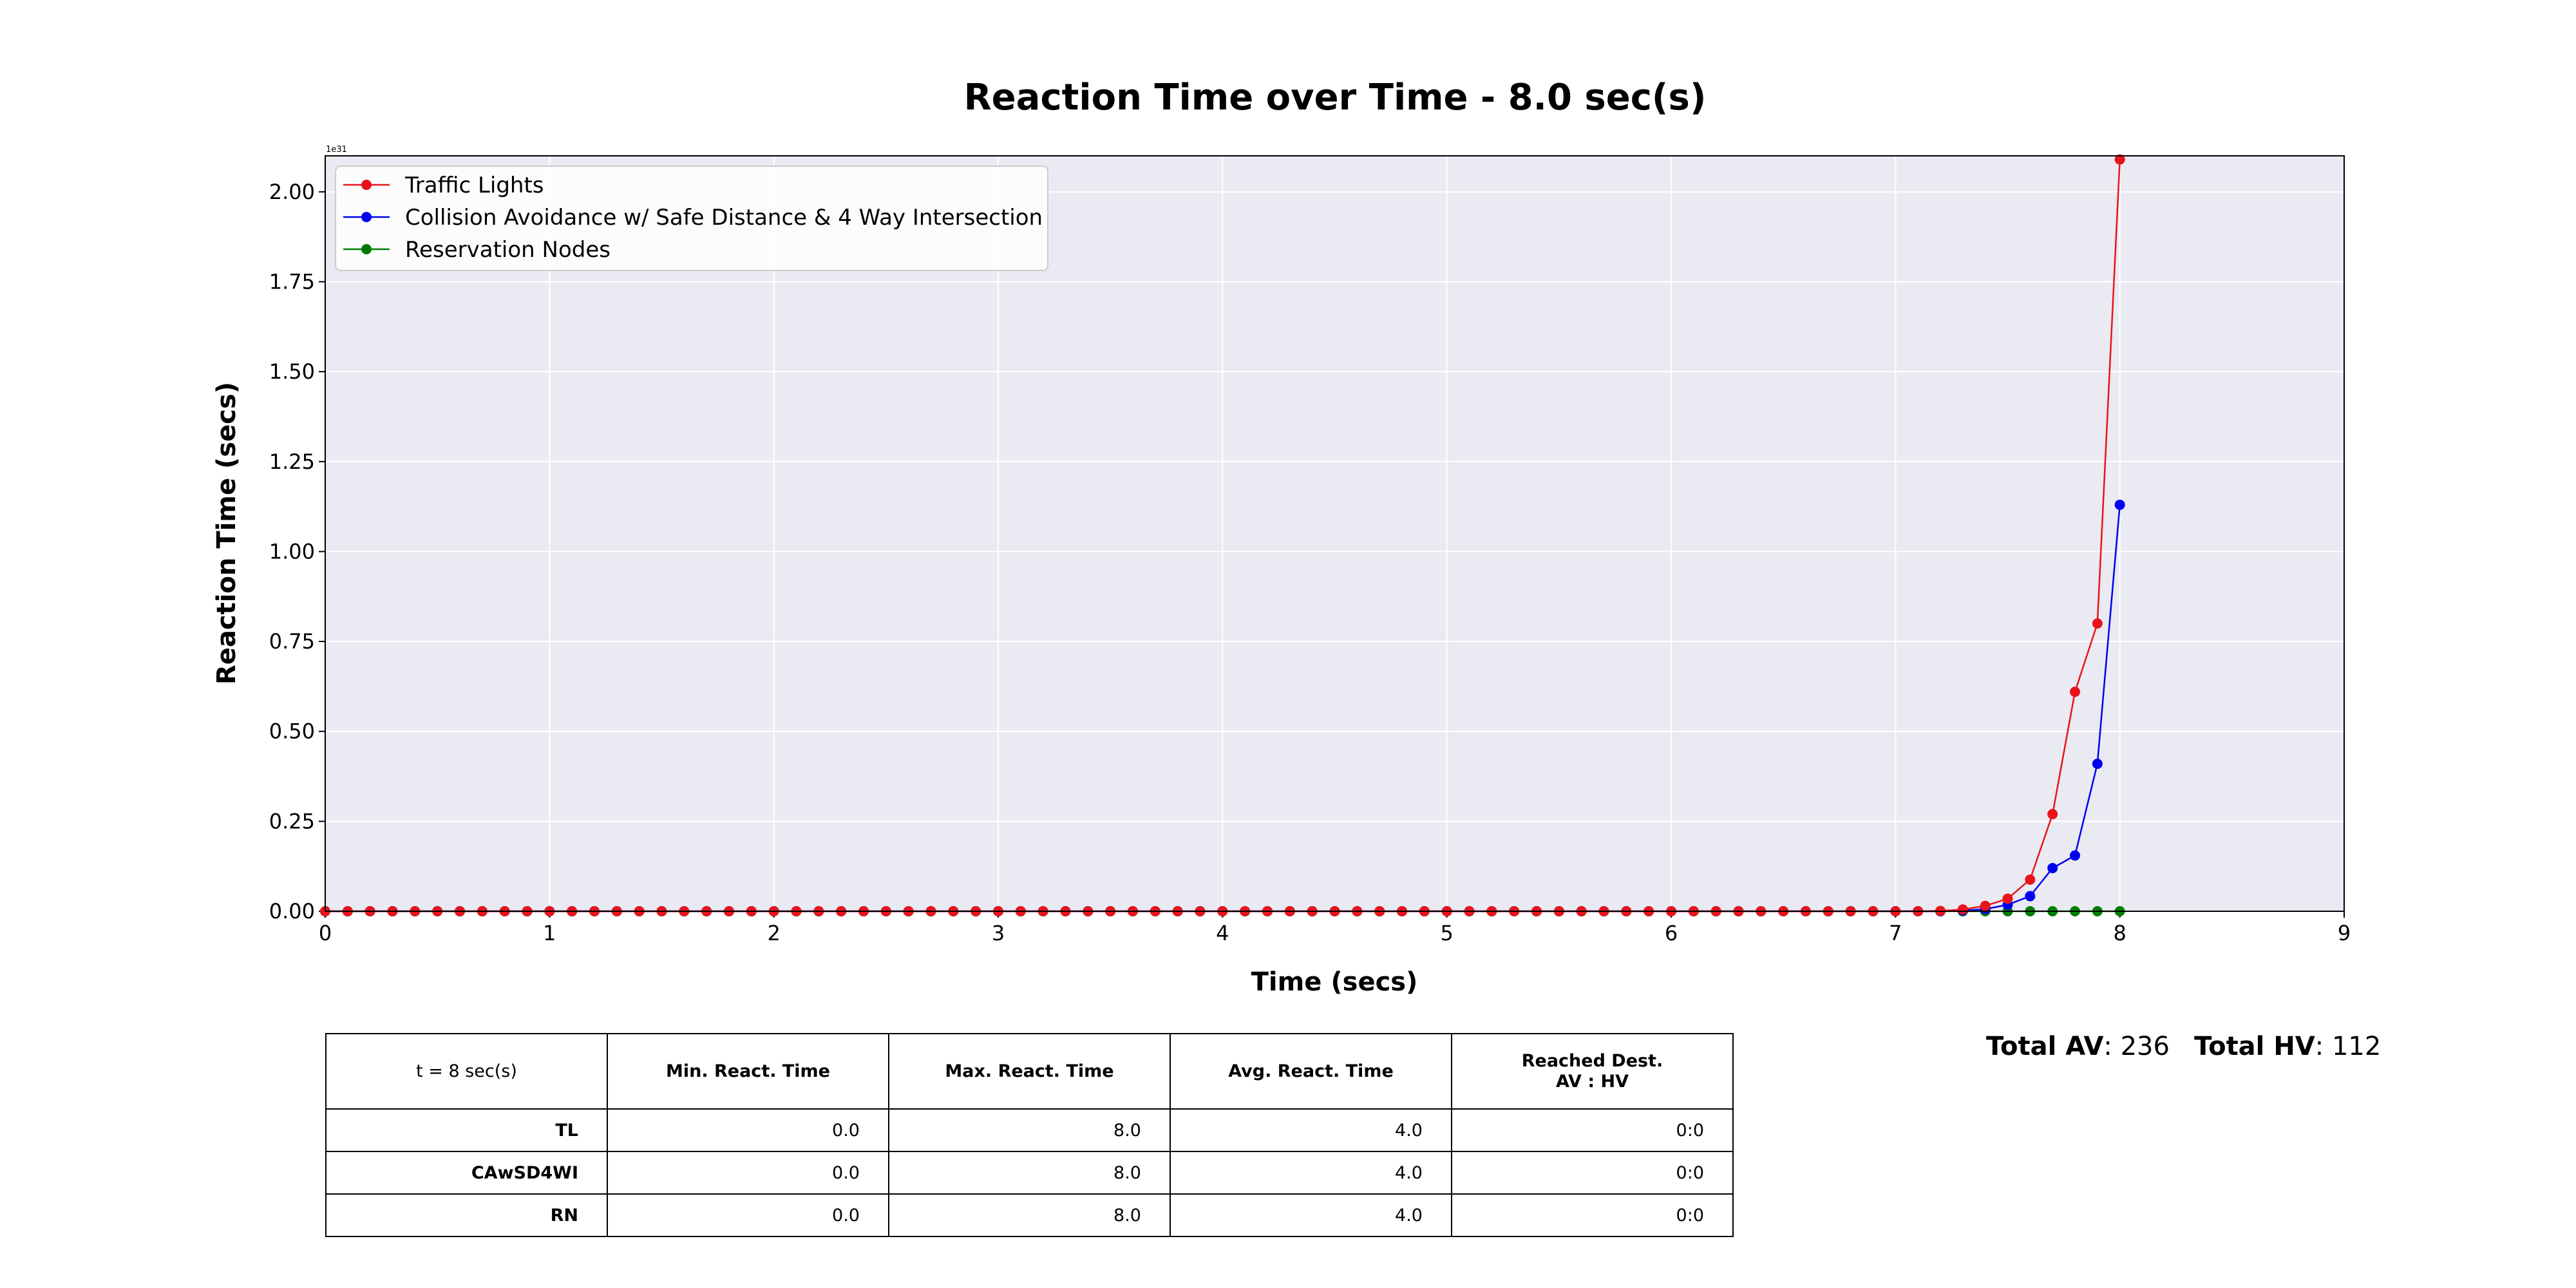 Image resolution: width=2576 pixels, height=1288 pixels. I want to click on y-axis-label: Reaction Time (secs), so click(227, 533).